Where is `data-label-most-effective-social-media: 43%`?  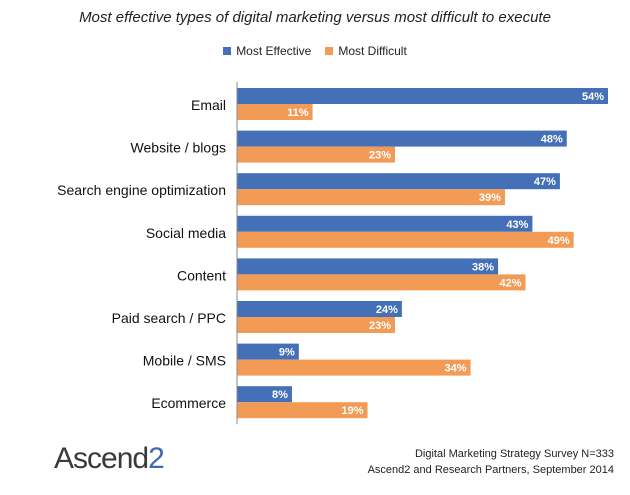 data-label-most-effective-social-media: 43% is located at coordinates (517, 225).